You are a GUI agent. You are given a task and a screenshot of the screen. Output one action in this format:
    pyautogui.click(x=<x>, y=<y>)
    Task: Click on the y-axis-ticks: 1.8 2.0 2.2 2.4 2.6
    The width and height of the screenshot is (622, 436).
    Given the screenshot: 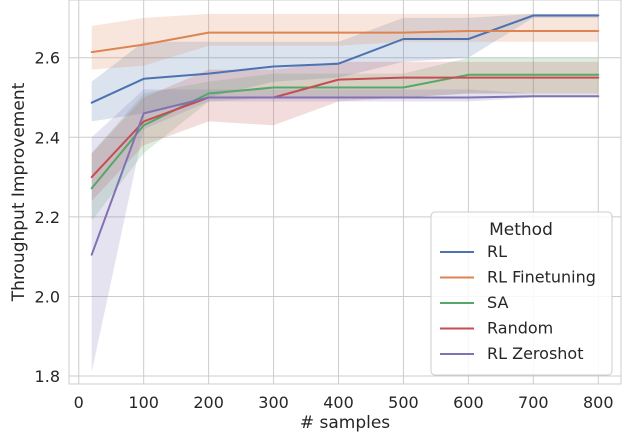 What is the action you would take?
    pyautogui.click(x=47, y=217)
    